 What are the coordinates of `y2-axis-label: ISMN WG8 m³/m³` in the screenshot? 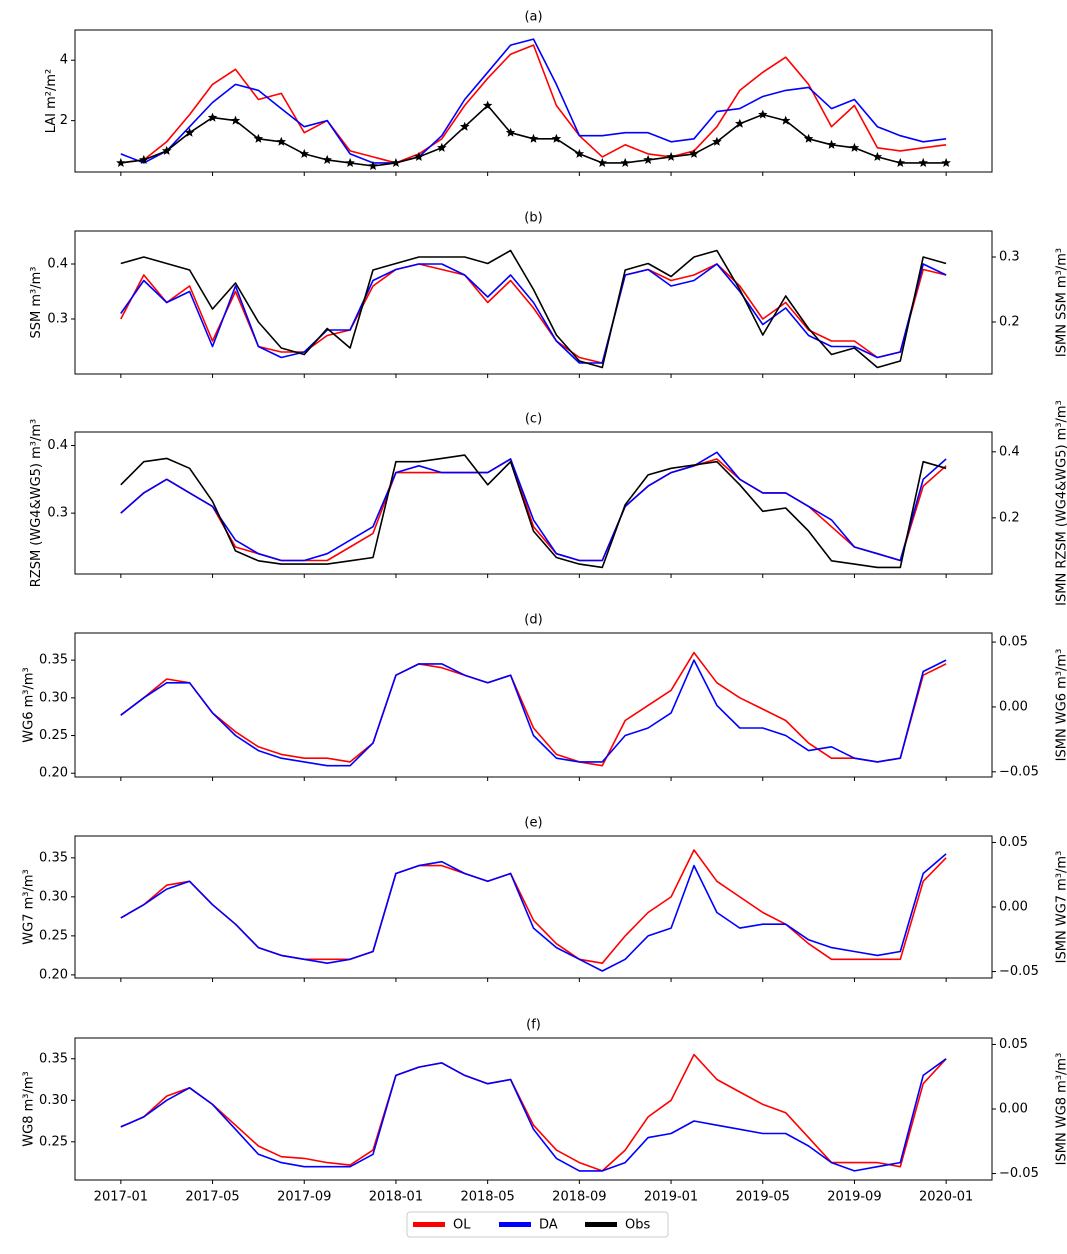 It's located at (1061, 1109).